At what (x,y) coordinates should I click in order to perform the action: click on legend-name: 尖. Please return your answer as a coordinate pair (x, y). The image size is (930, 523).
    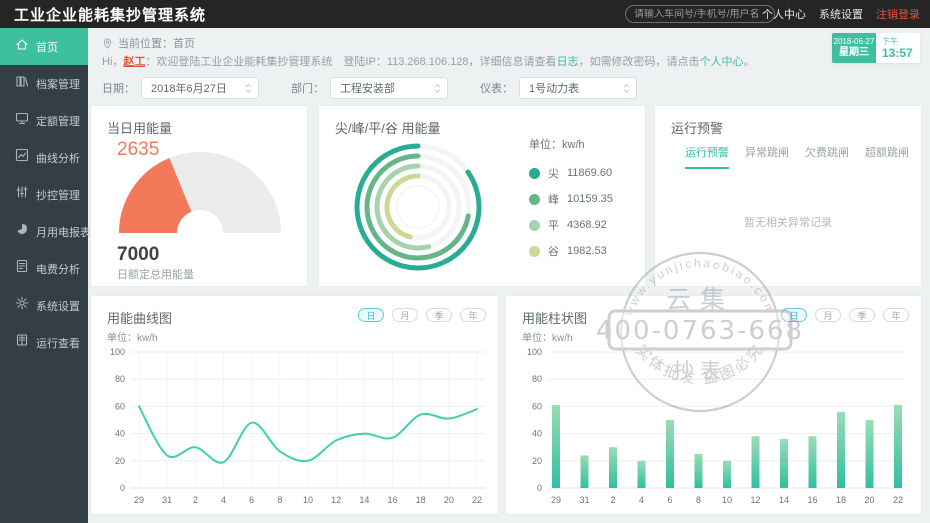
    Looking at the image, I should click on (553, 174).